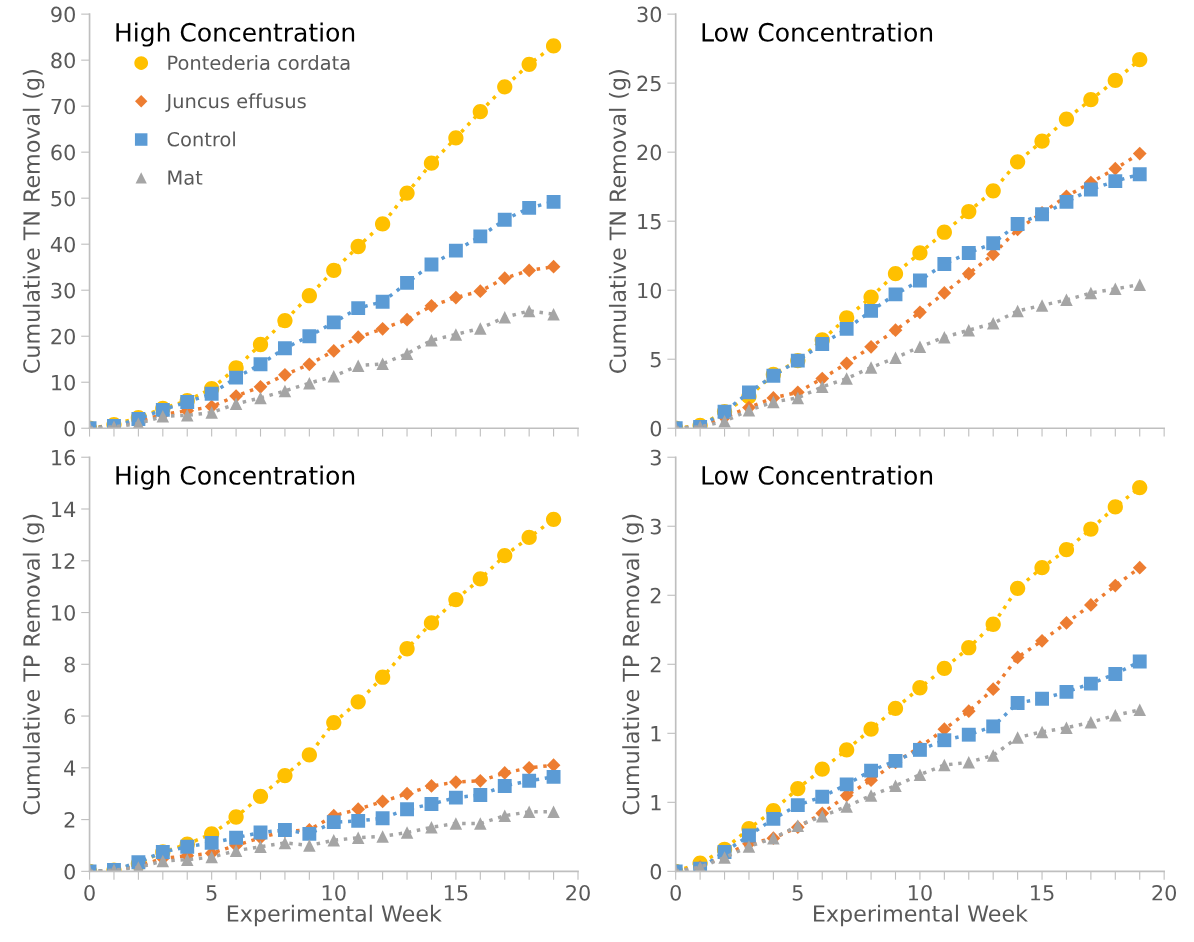  I want to click on y-tick-label: 70, so click(63, 106).